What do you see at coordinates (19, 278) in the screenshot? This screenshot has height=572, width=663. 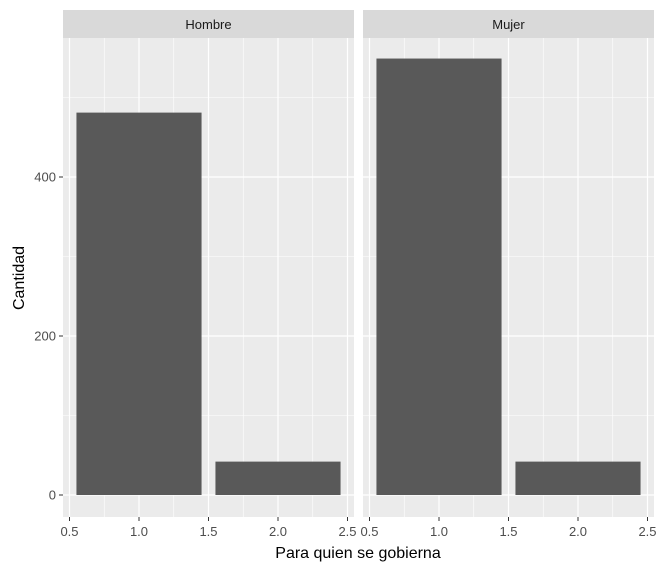 I see `y-axis-title: Cantidad` at bounding box center [19, 278].